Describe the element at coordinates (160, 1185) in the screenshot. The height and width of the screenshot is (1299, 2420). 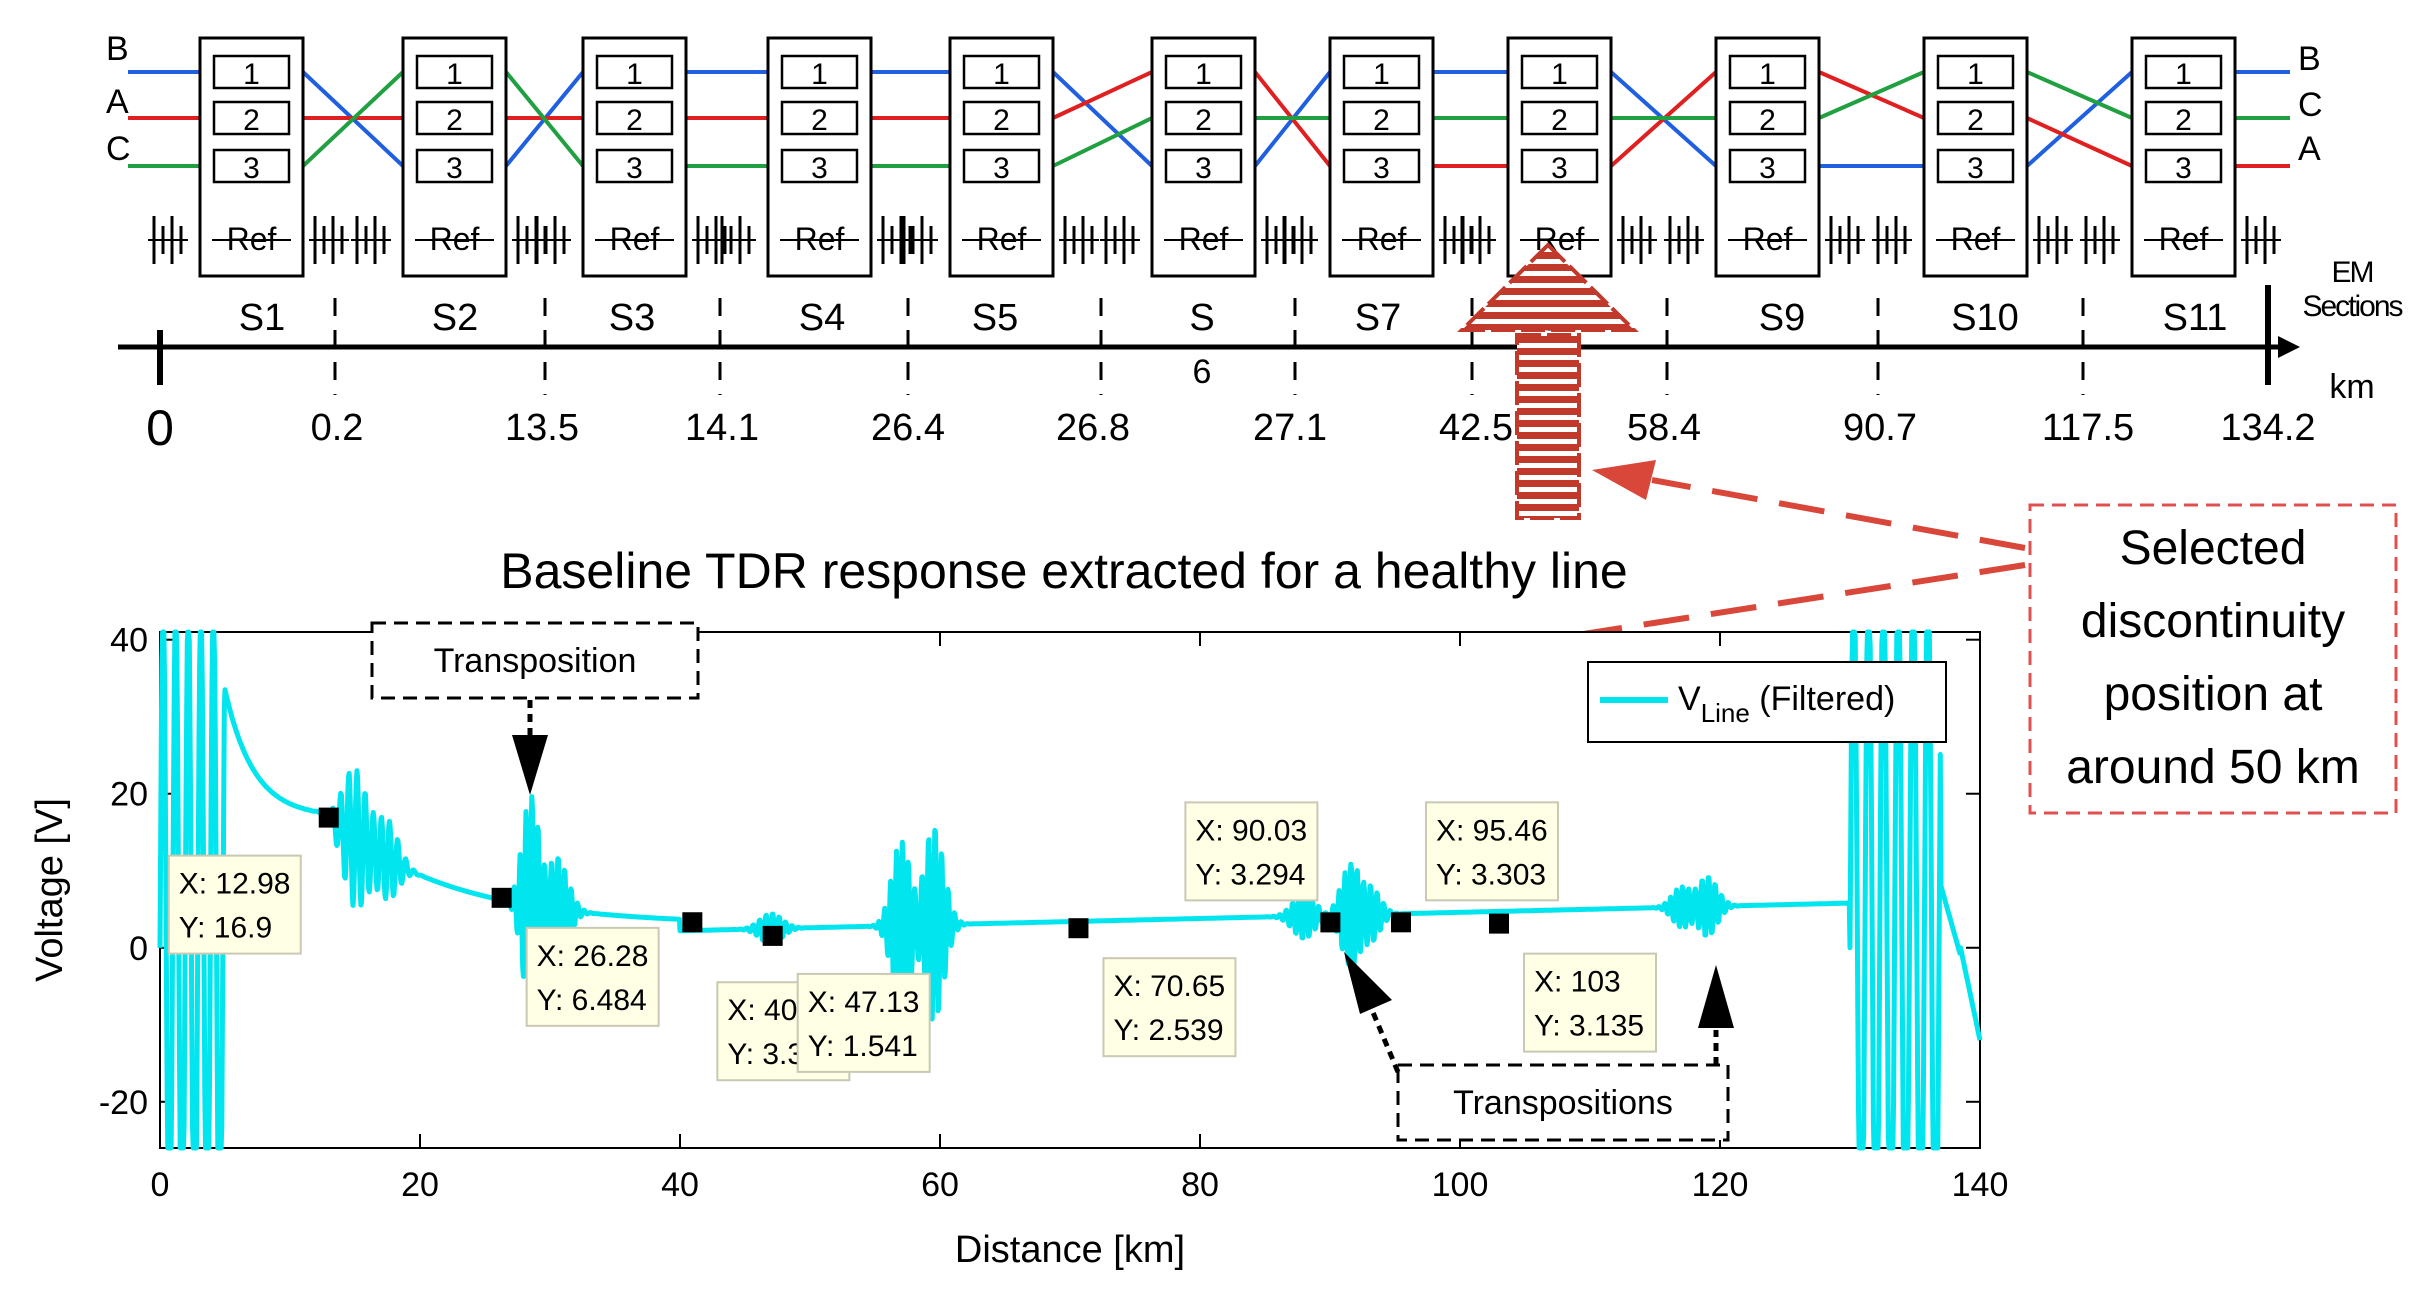
I see `x-tick-label: 0` at that location.